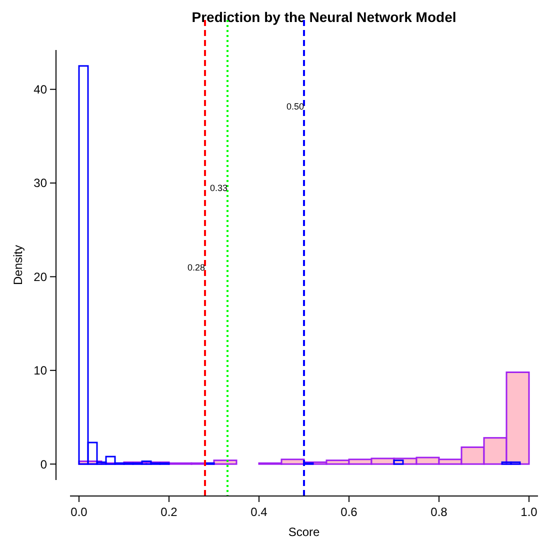 This screenshot has height=546, width=544. I want to click on y-tick-label: 0, so click(44, 464).